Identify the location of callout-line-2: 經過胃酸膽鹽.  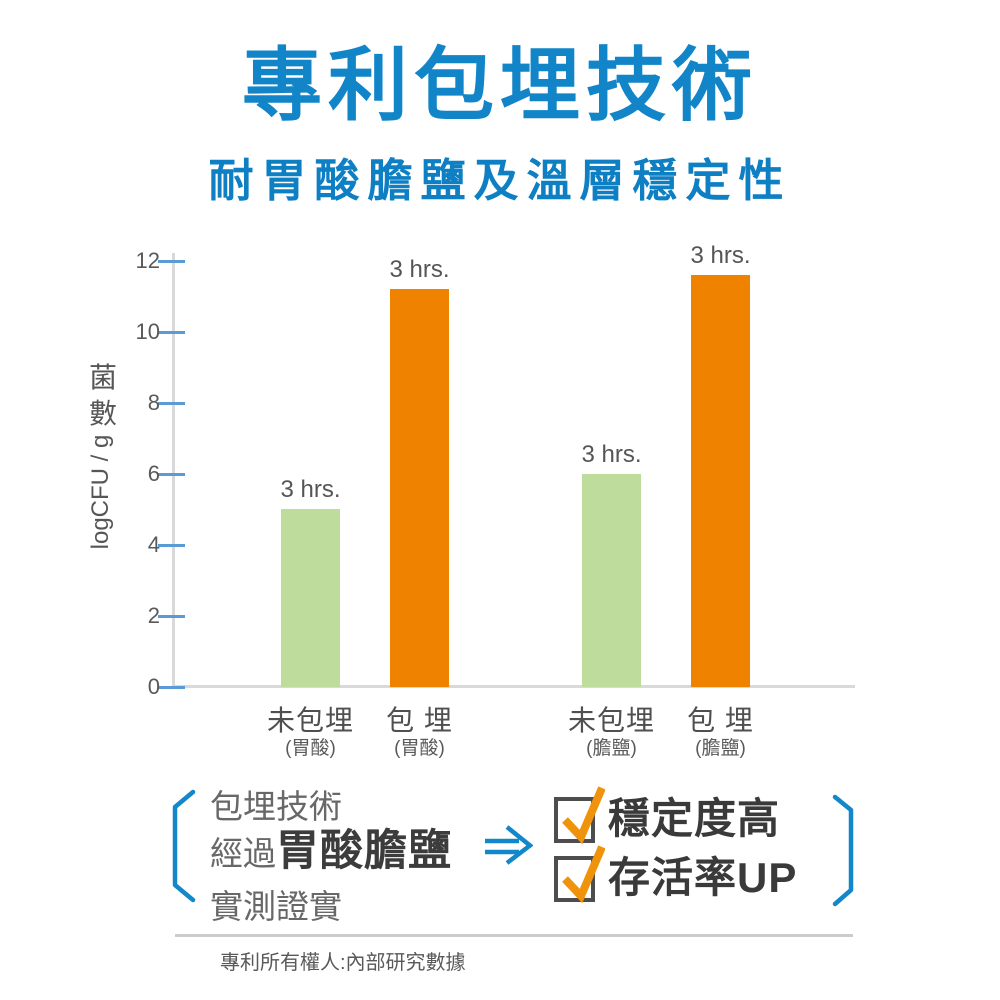
(331, 852).